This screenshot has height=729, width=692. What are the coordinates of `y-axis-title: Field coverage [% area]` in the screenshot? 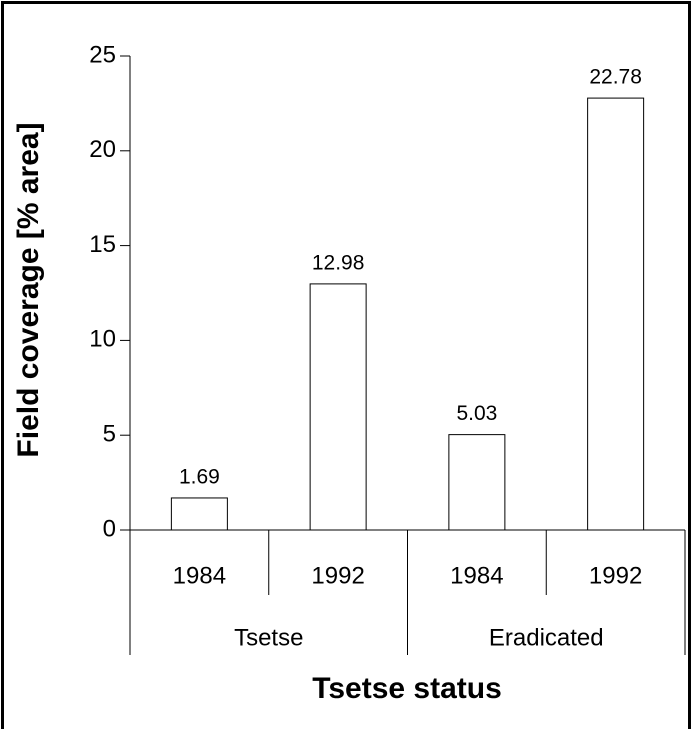 It's located at (28, 289).